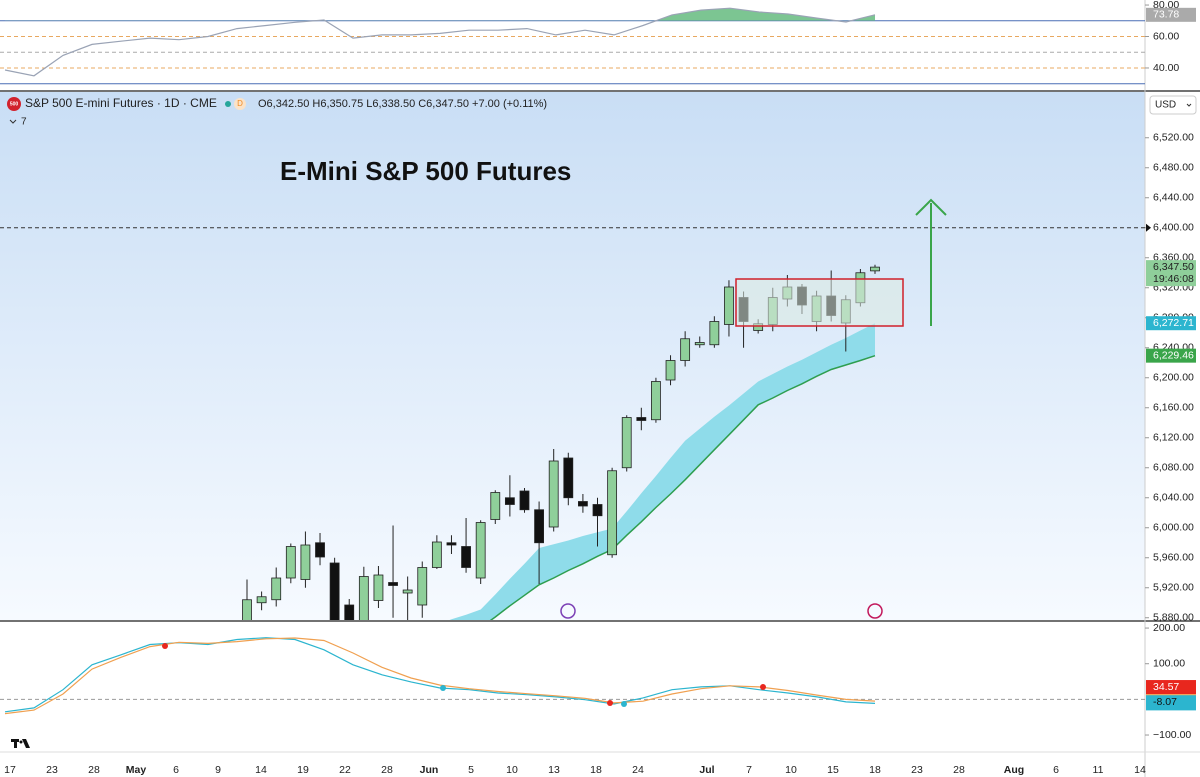  What do you see at coordinates (1166, 687) in the screenshot?
I see `price-badge-label: 34.57` at bounding box center [1166, 687].